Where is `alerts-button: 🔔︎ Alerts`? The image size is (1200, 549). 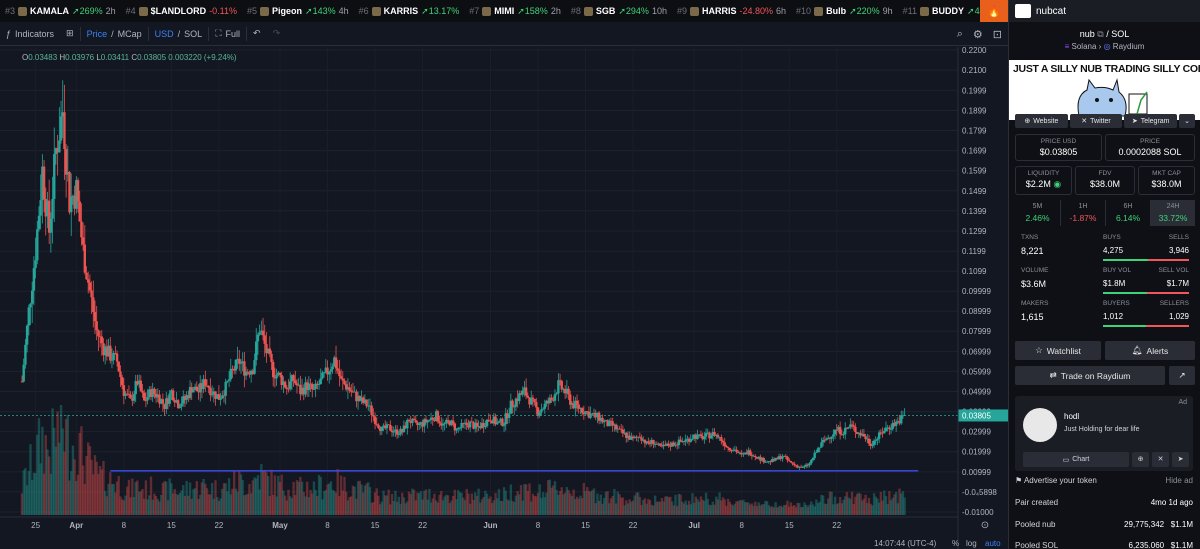
alerts-button: 🔔︎ Alerts is located at coordinates (1150, 350).